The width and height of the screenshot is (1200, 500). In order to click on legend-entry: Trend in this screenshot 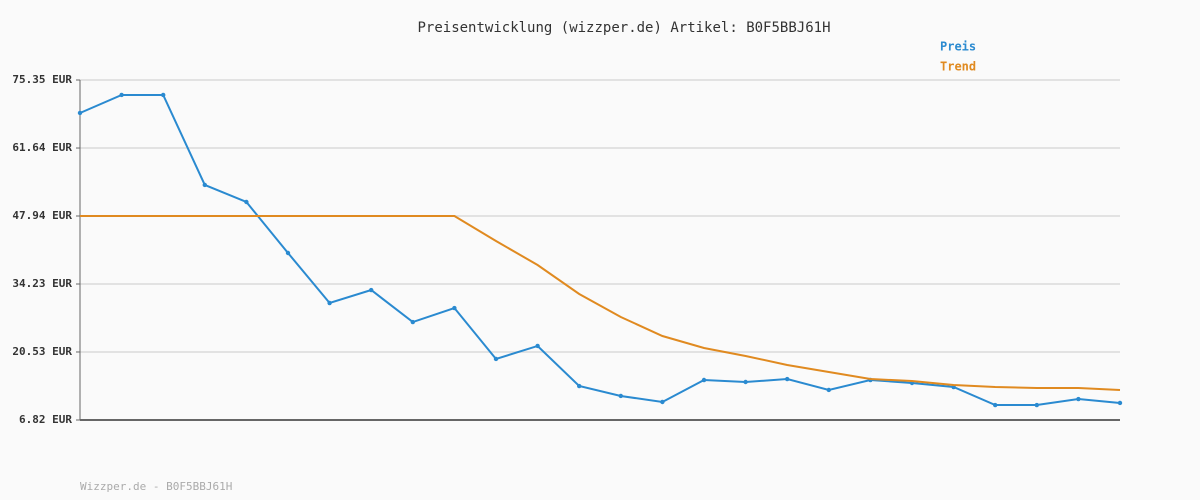, I will do `click(958, 67)`.